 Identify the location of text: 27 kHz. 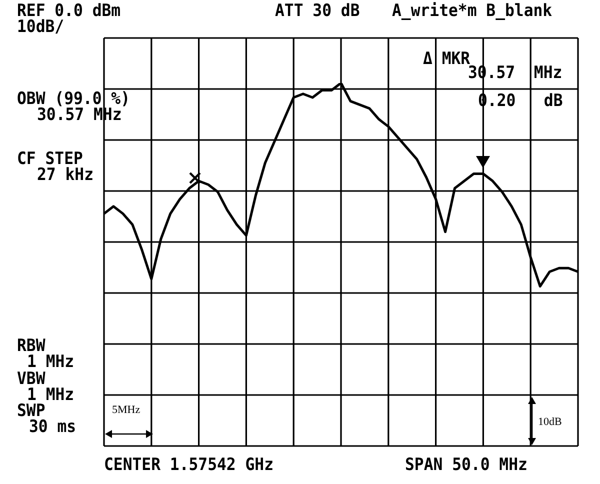
(65, 175).